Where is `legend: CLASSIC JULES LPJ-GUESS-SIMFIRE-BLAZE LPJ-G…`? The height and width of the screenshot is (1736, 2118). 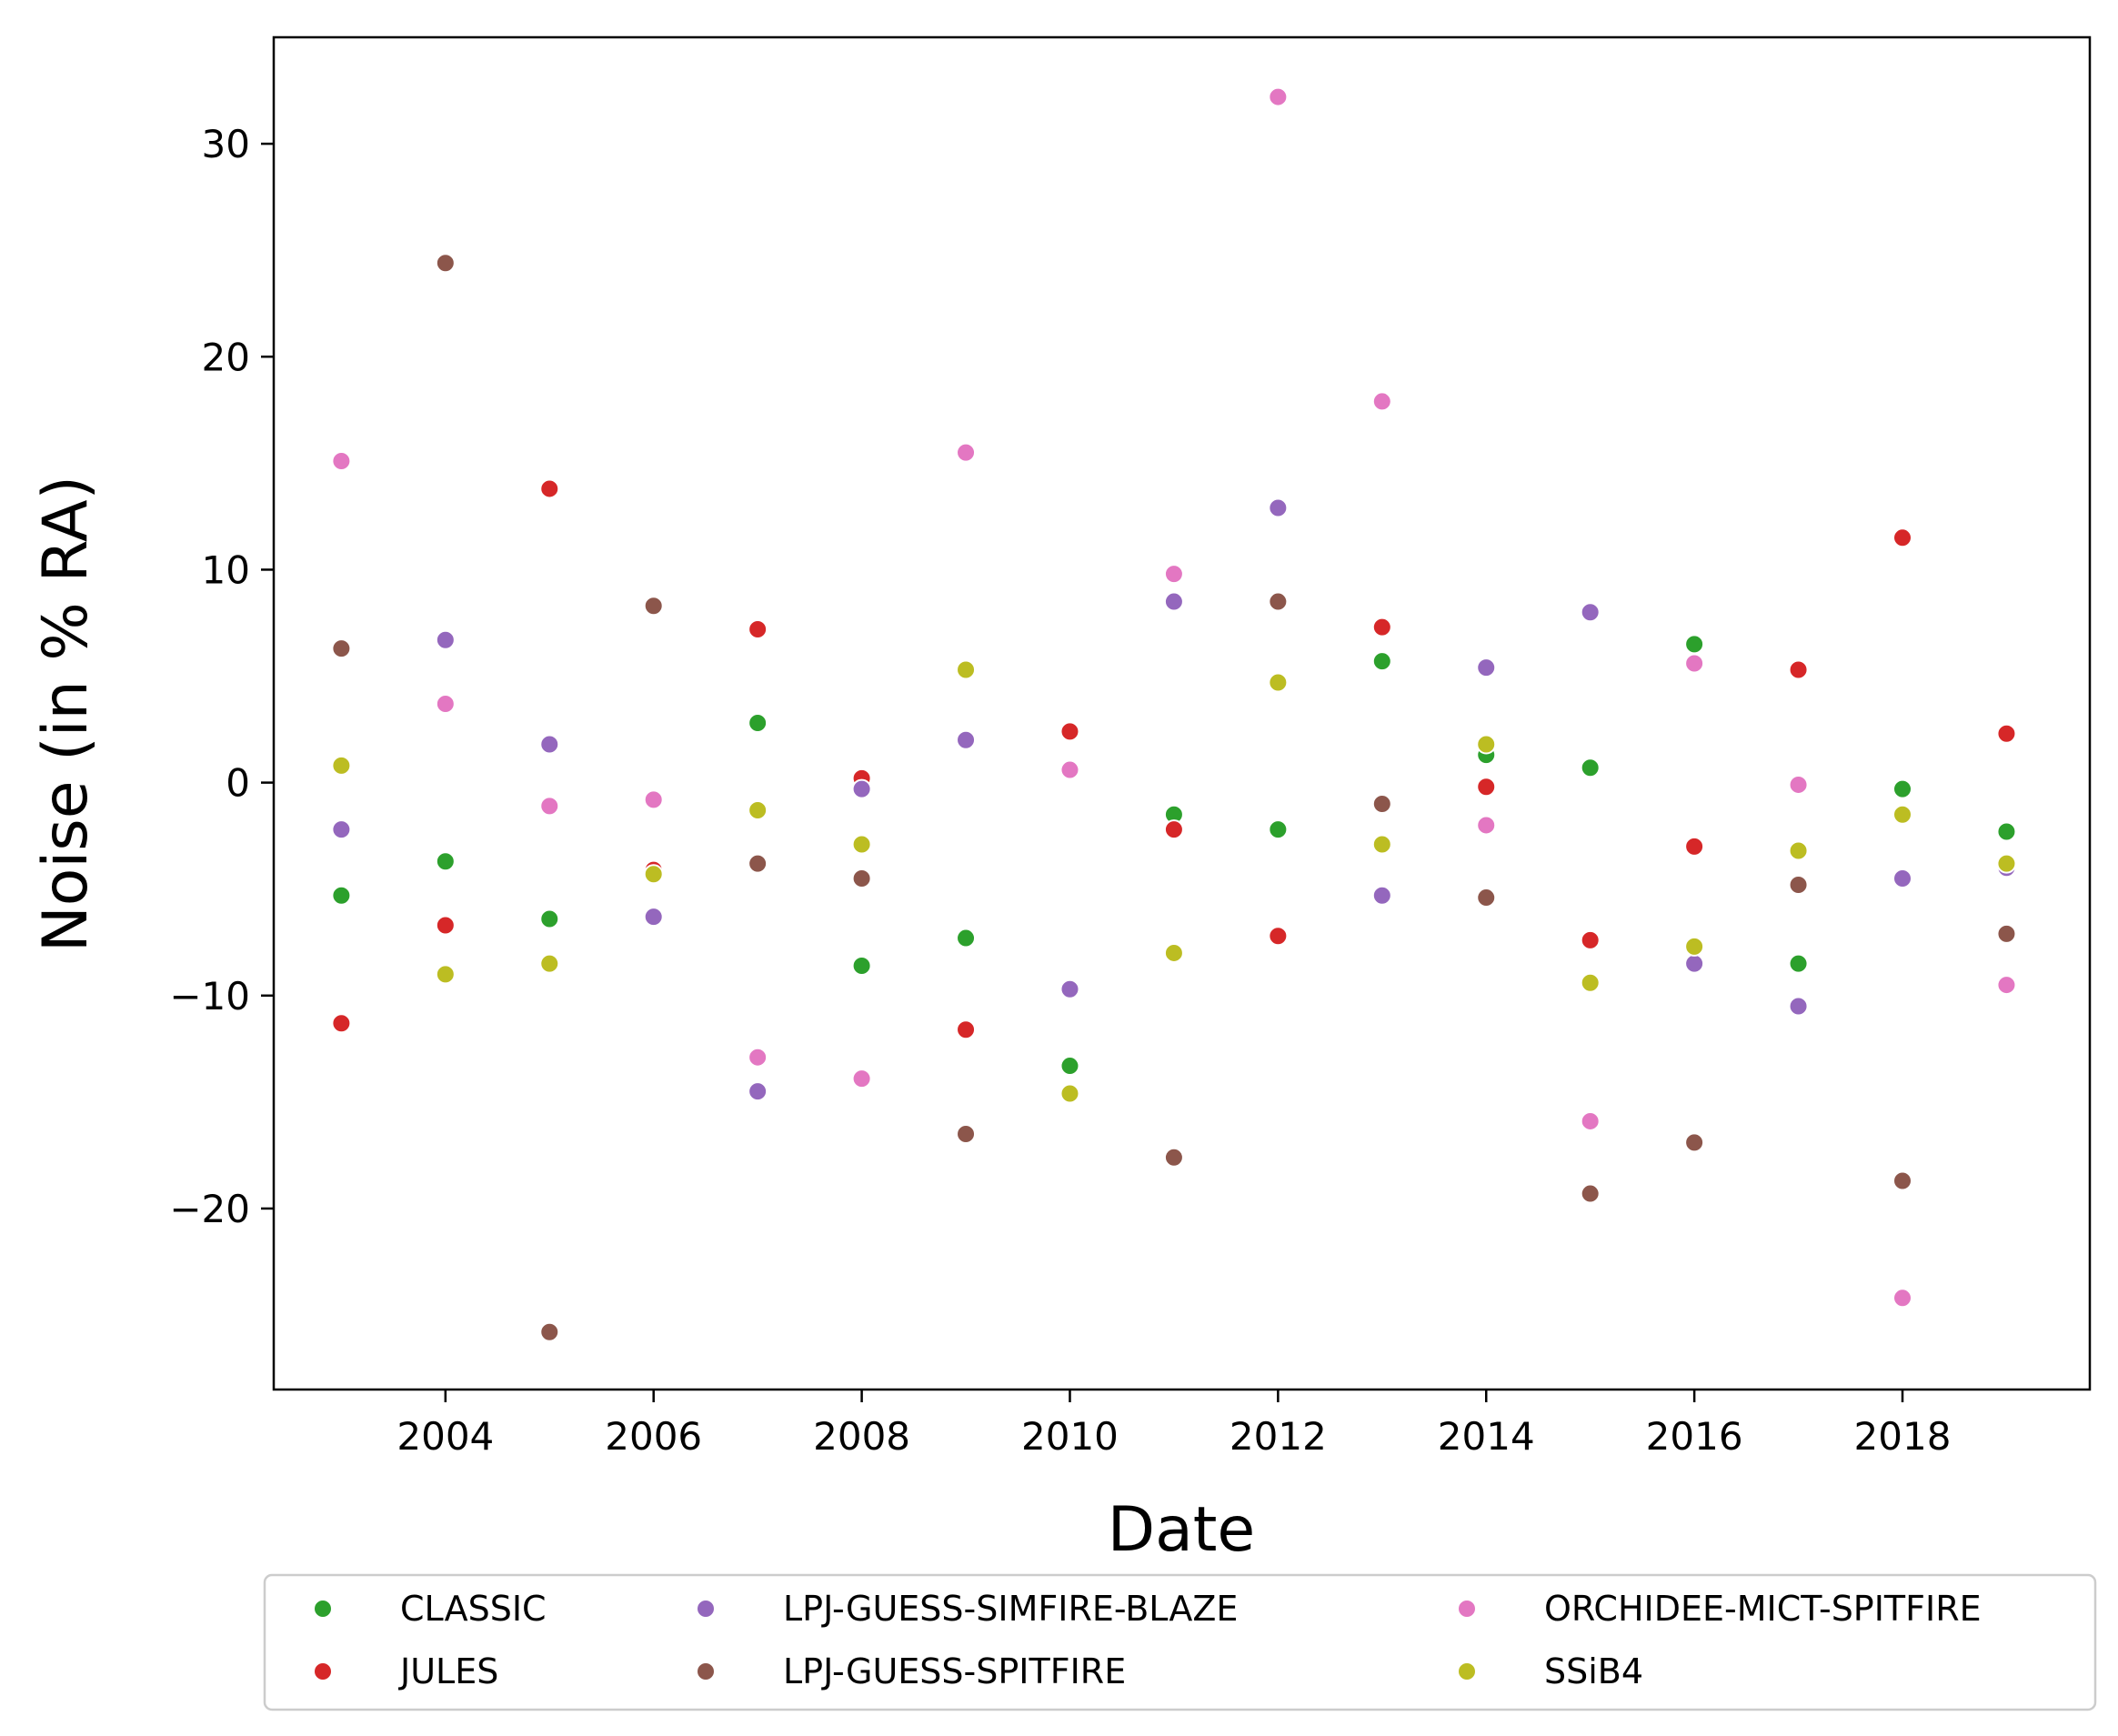 legend: CLASSIC JULES LPJ-GUESS-SIMFIRE-BLAZE LPJ-G… is located at coordinates (1180, 1642).